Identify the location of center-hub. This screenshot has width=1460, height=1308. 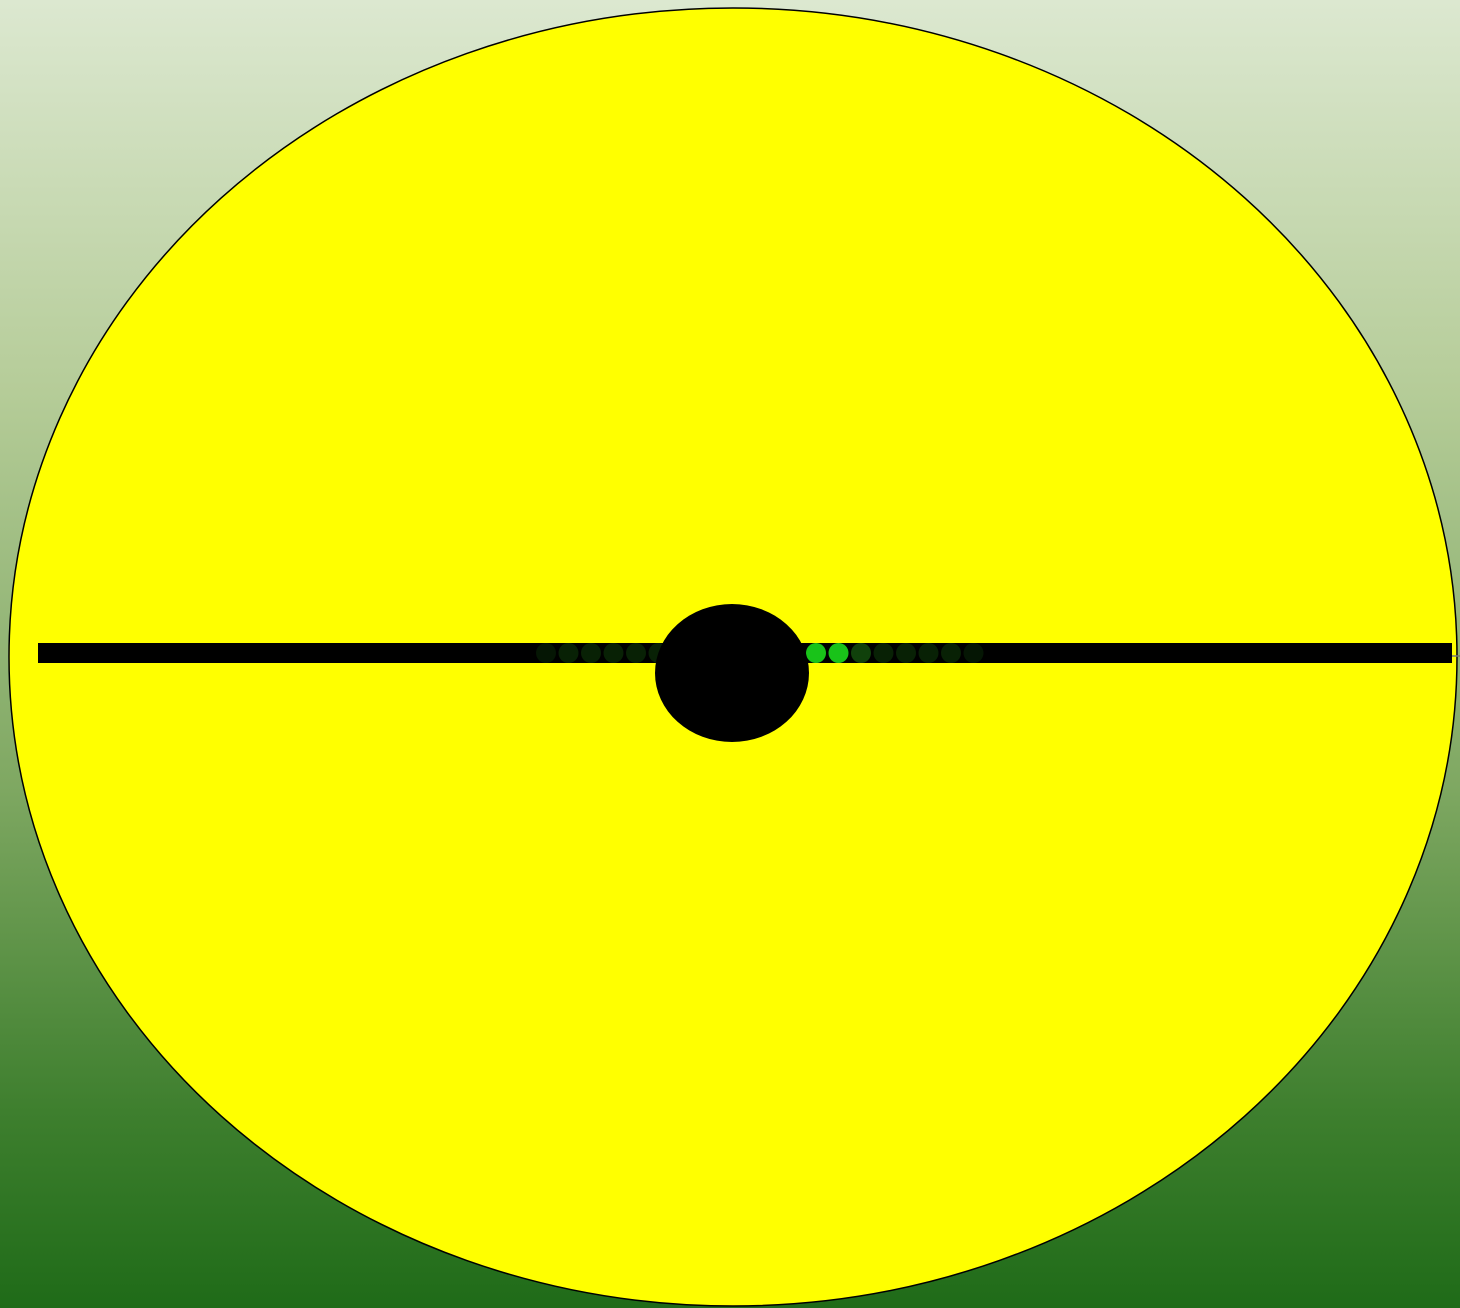
(732, 673).